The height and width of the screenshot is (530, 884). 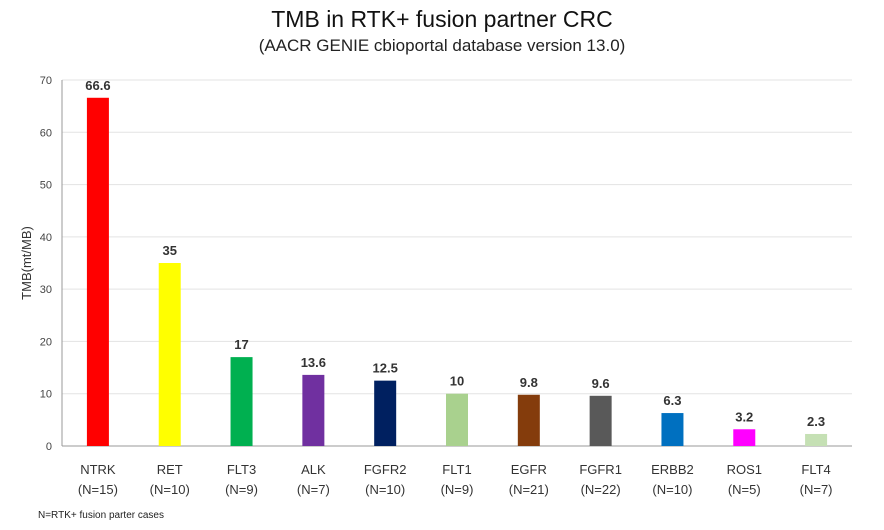 I want to click on x-tick-label: ROS1, so click(x=744, y=469).